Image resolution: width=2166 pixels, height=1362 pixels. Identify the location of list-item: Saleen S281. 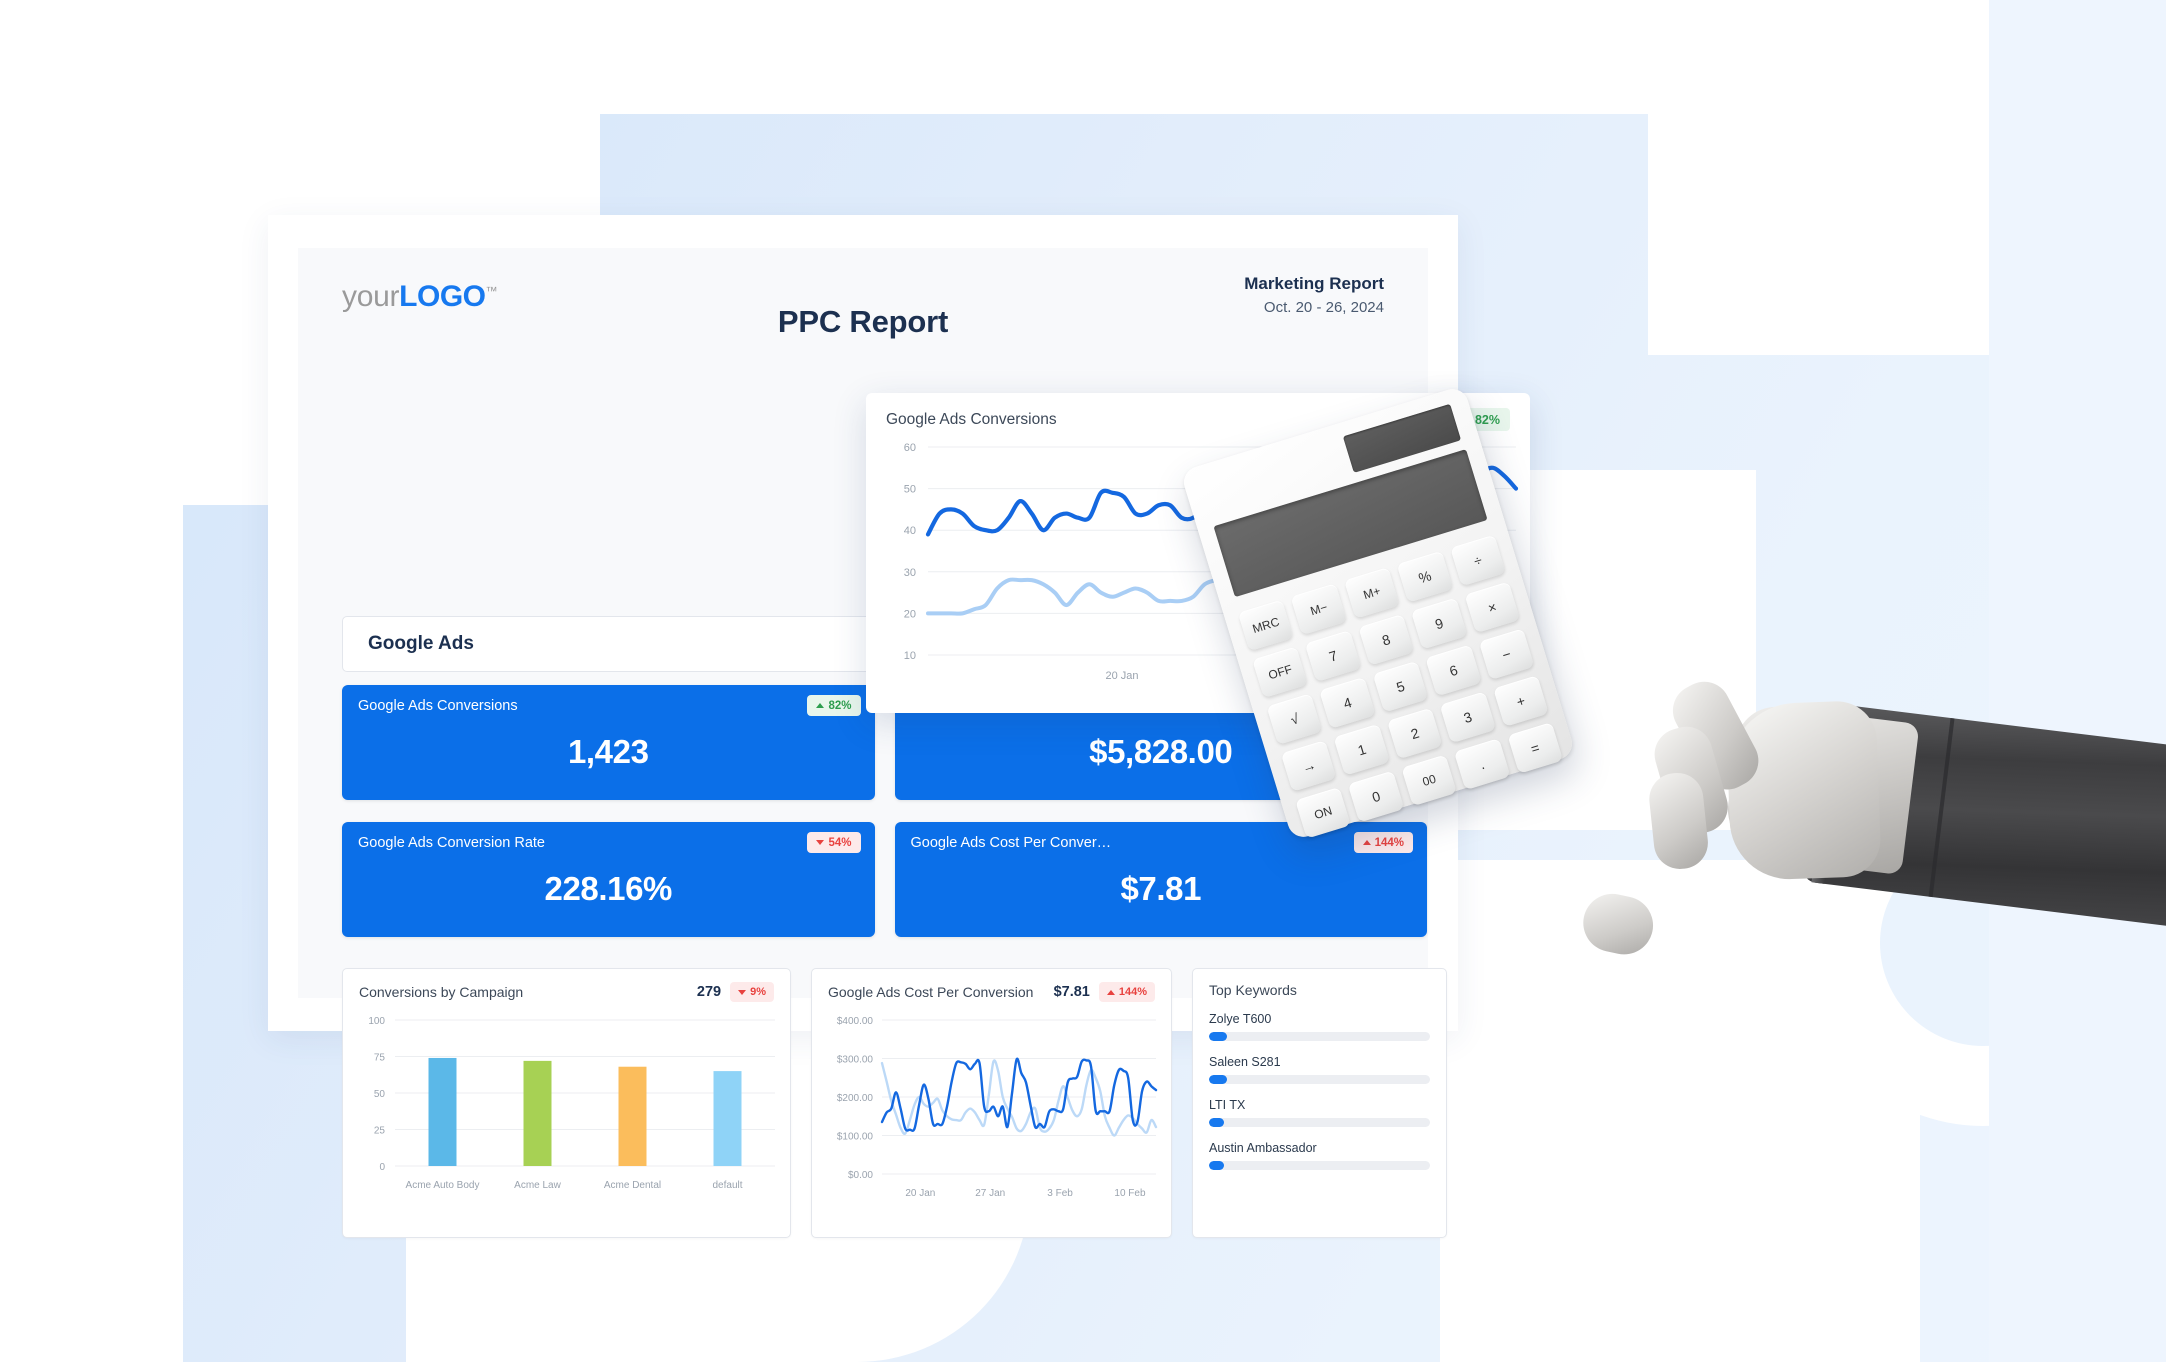
(1319, 1069).